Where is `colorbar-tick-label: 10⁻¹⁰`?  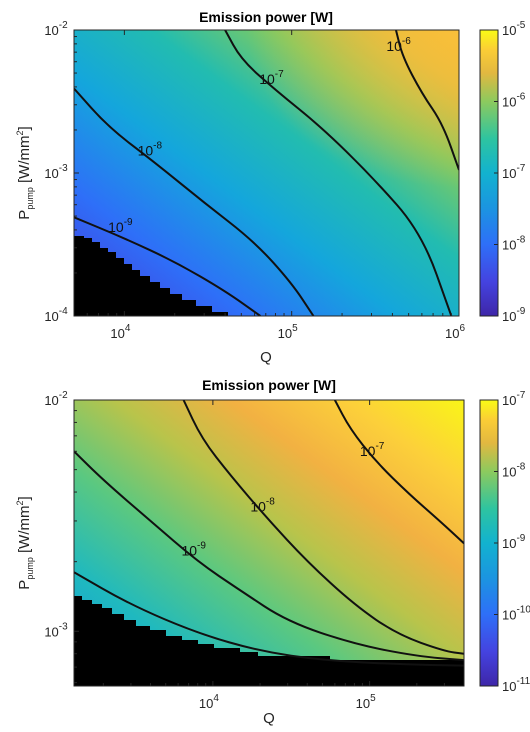 colorbar-tick-label: 10⁻¹⁰ is located at coordinates (516, 614).